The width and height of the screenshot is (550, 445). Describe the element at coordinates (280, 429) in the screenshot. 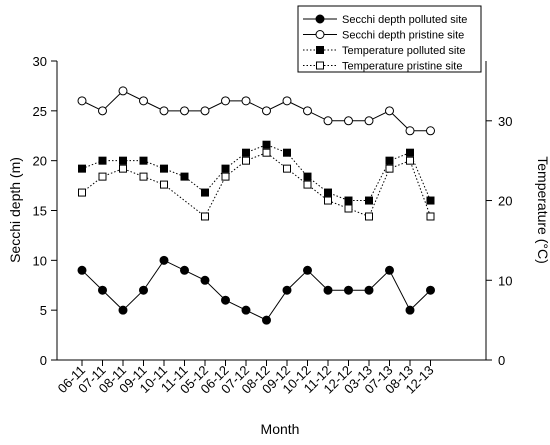

I see `x-axis-title: Month` at that location.